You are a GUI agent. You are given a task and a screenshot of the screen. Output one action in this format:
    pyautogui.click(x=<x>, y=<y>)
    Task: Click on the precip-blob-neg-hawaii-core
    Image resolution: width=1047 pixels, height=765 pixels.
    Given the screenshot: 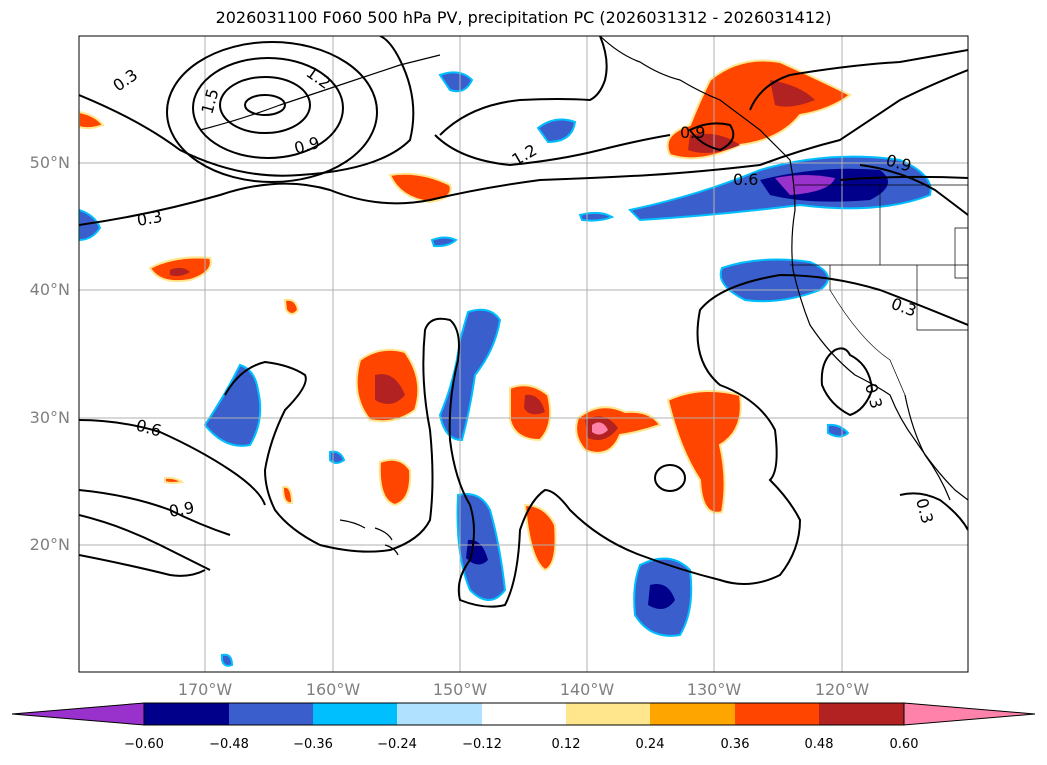 What is the action you would take?
    pyautogui.click(x=477, y=552)
    